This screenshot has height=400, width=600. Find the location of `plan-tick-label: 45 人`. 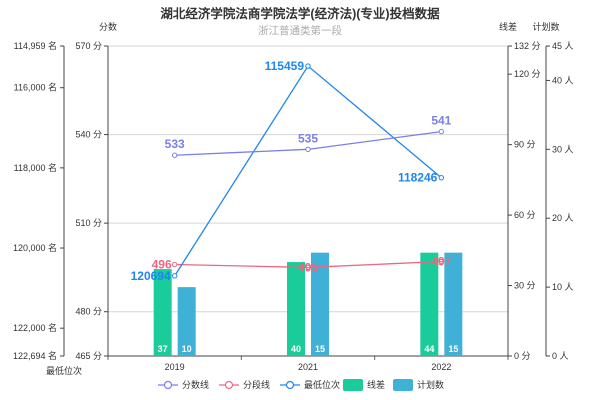

plan-tick-label: 45 人 is located at coordinates (563, 46).